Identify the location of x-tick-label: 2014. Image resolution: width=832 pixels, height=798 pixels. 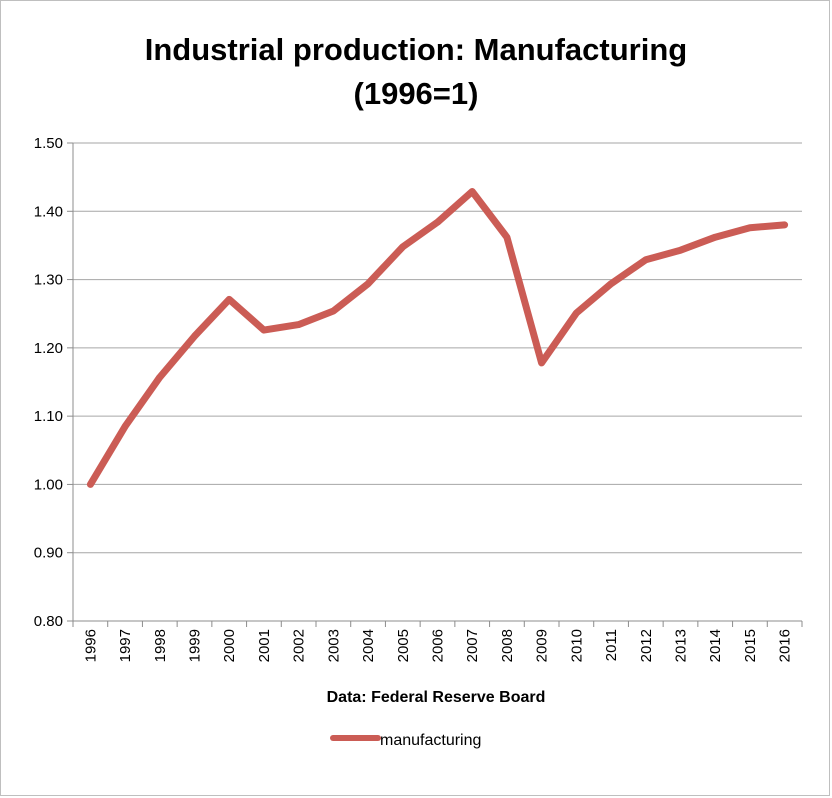
(715, 645).